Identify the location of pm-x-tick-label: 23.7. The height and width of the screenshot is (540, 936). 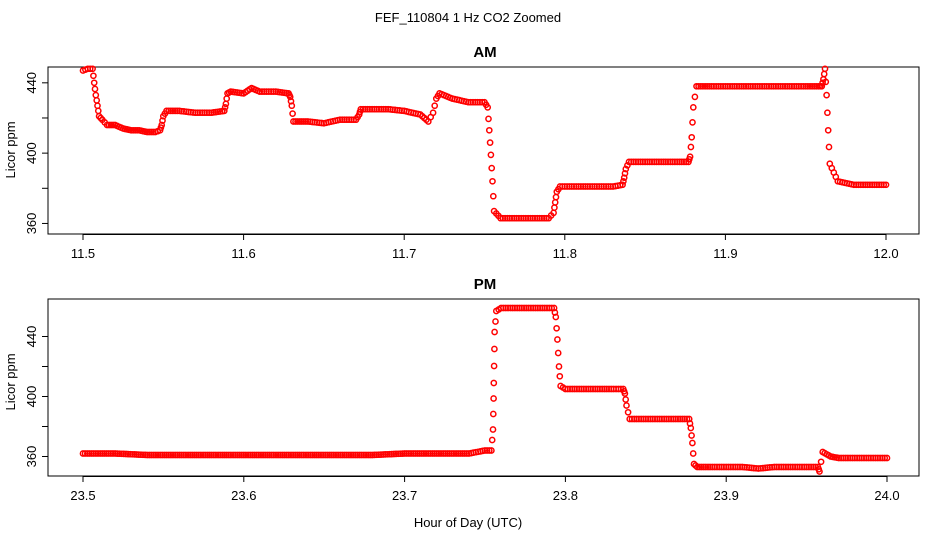
(404, 495).